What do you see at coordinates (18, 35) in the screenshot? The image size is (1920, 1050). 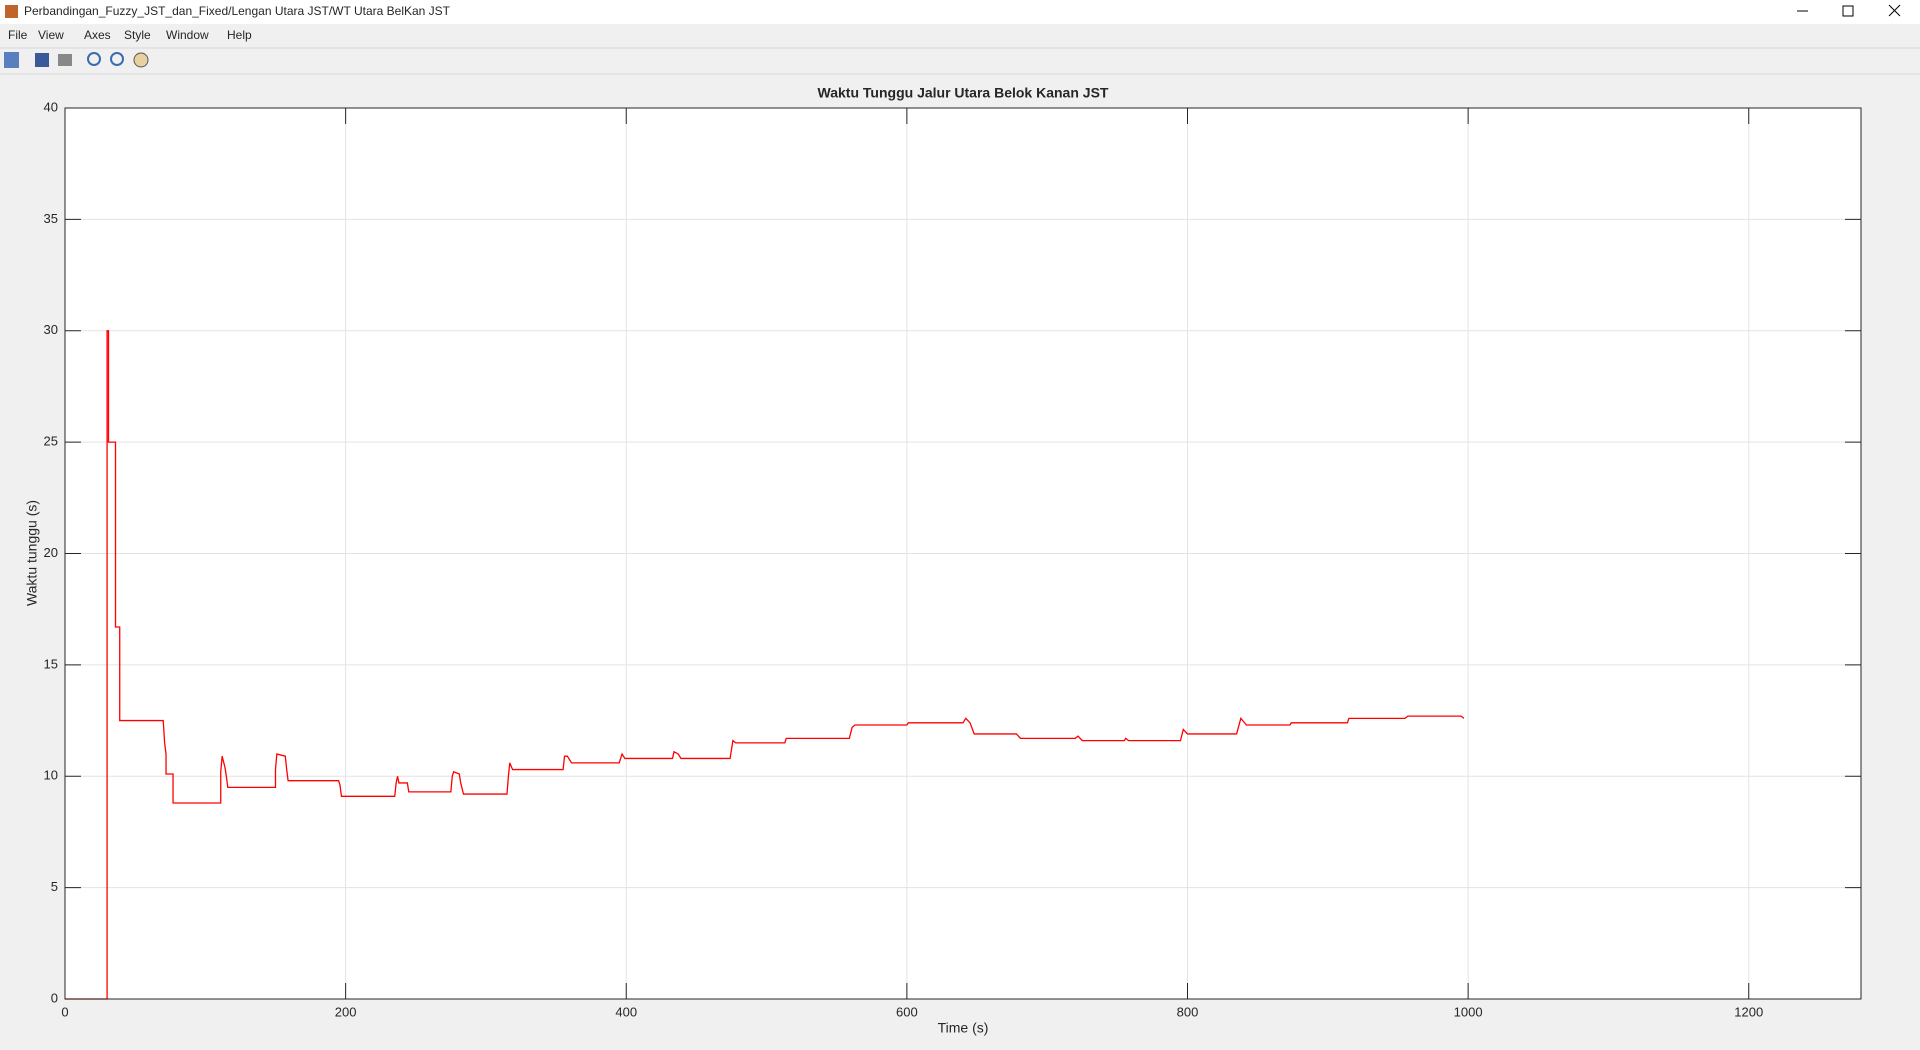 I see `menu-item: File` at bounding box center [18, 35].